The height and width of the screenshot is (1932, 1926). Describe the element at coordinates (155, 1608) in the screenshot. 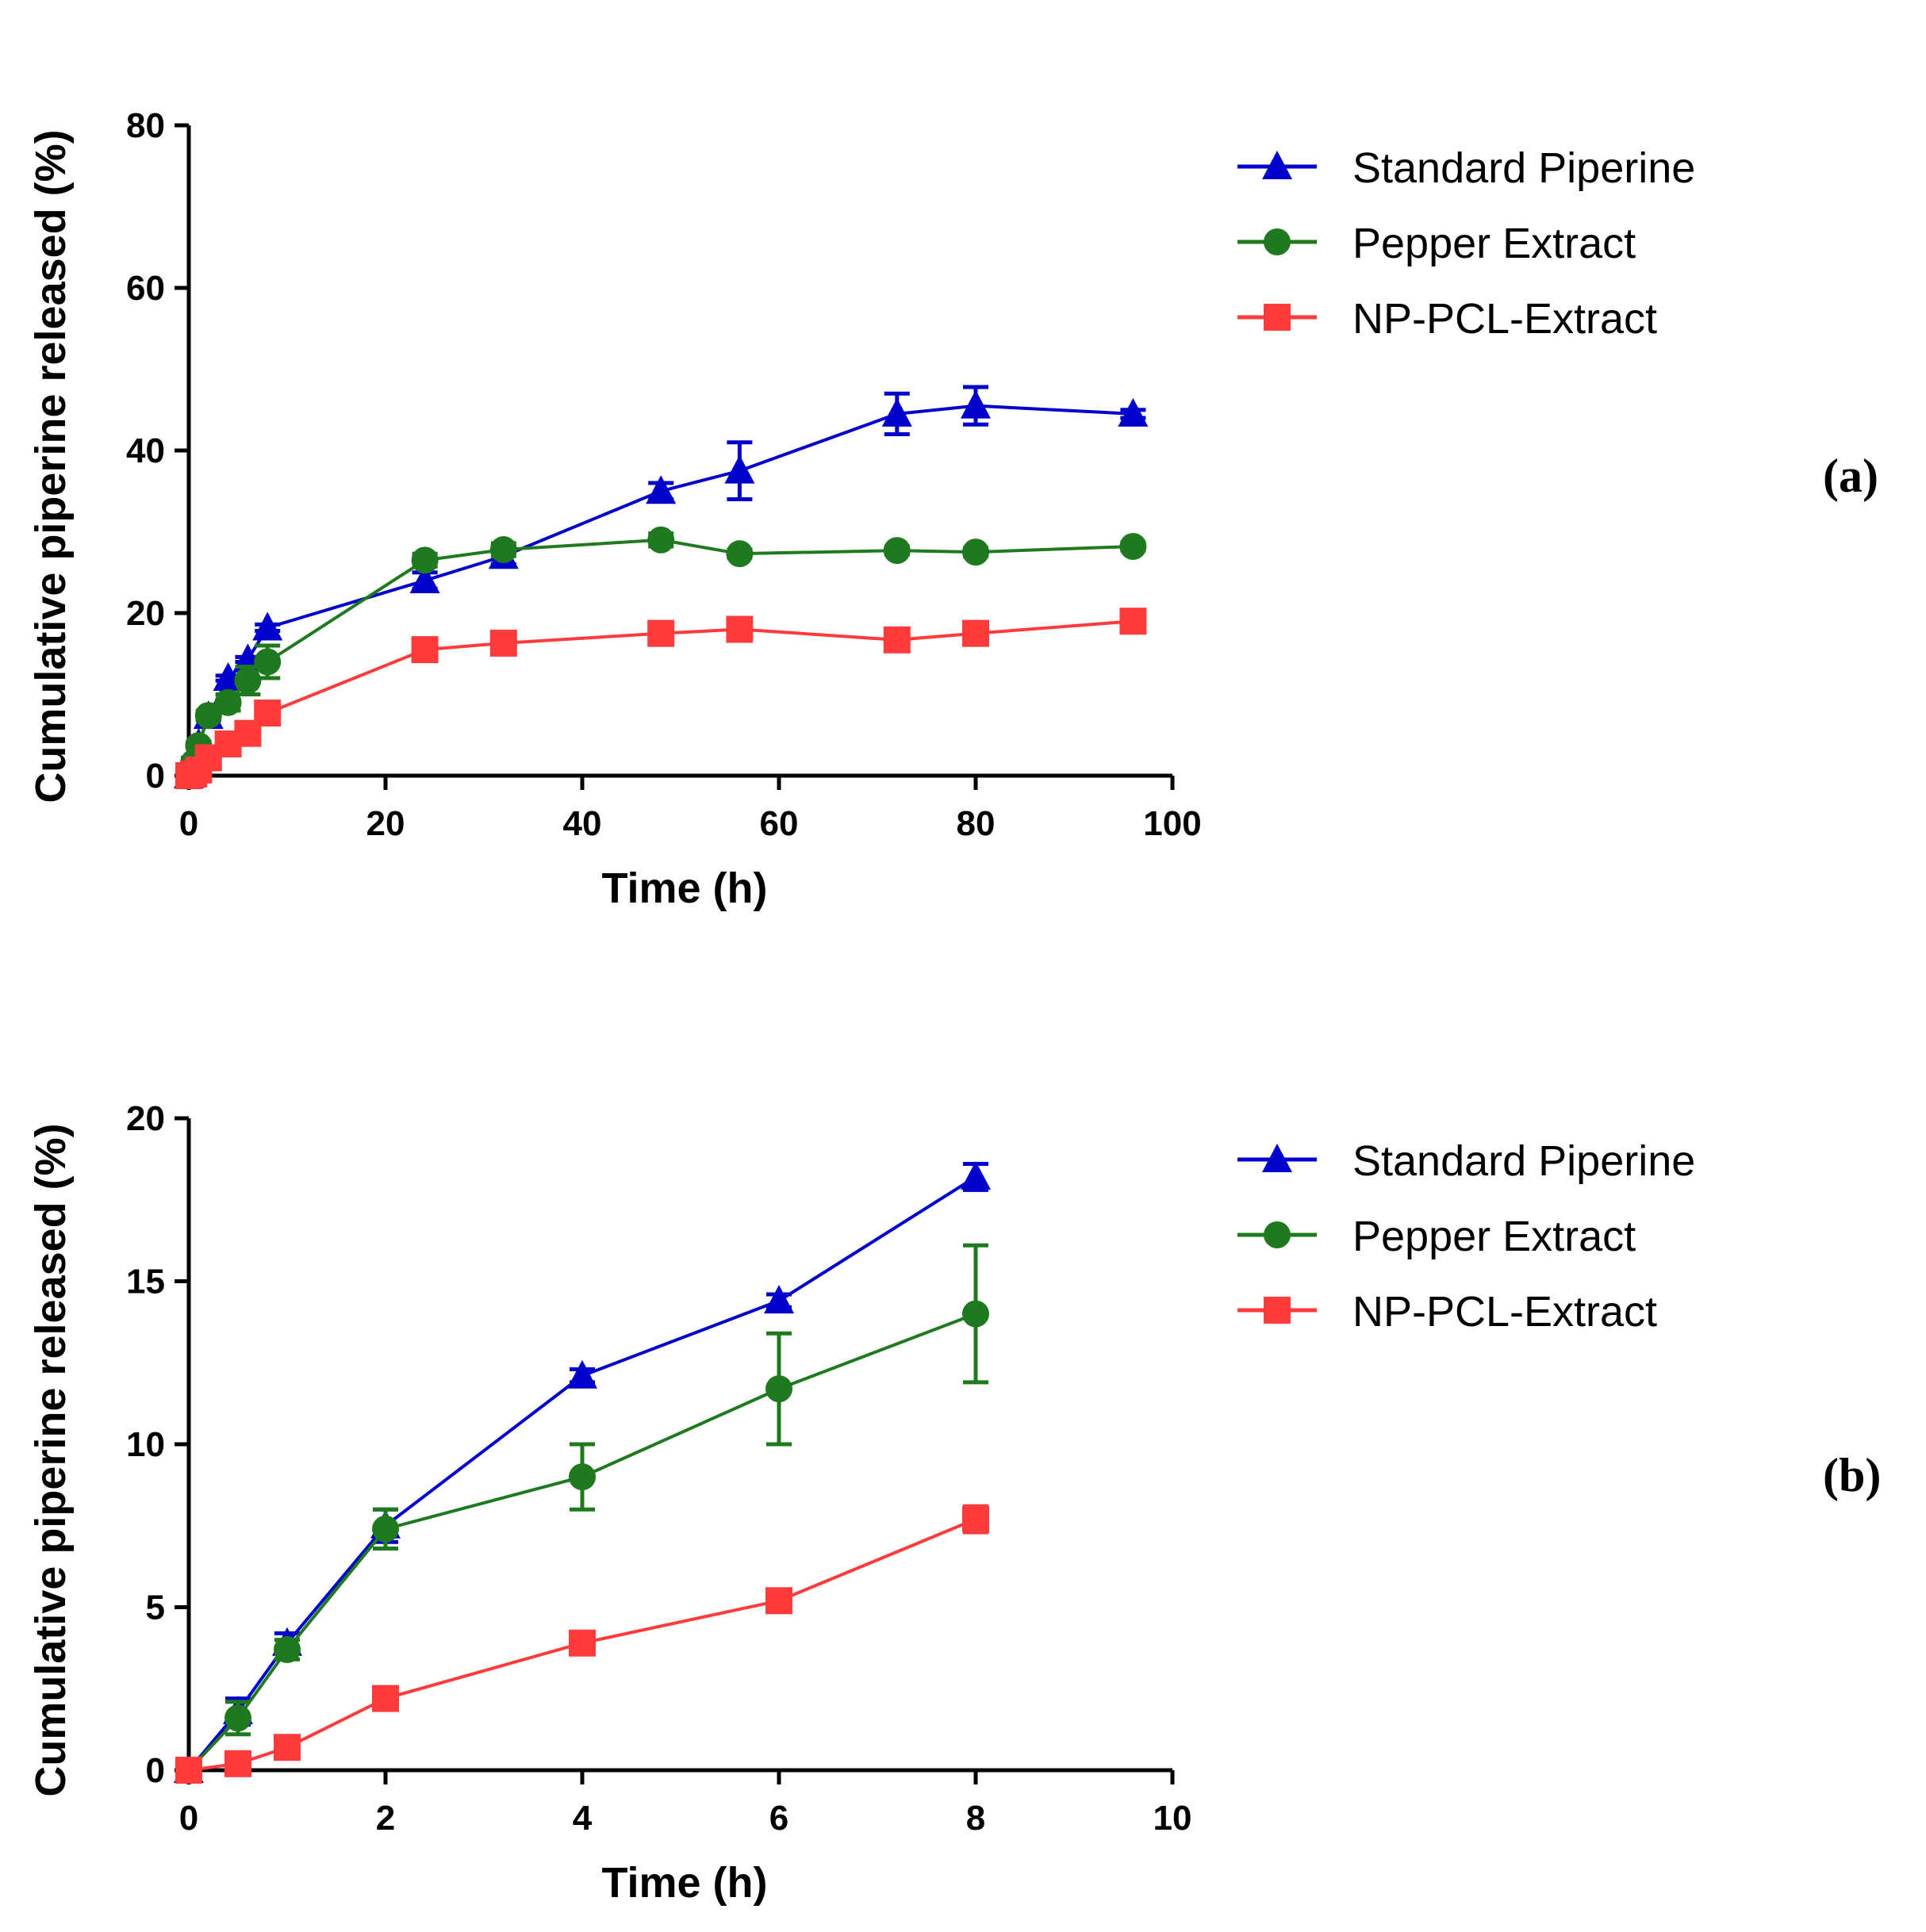

I see `y-tick-label: 5` at that location.